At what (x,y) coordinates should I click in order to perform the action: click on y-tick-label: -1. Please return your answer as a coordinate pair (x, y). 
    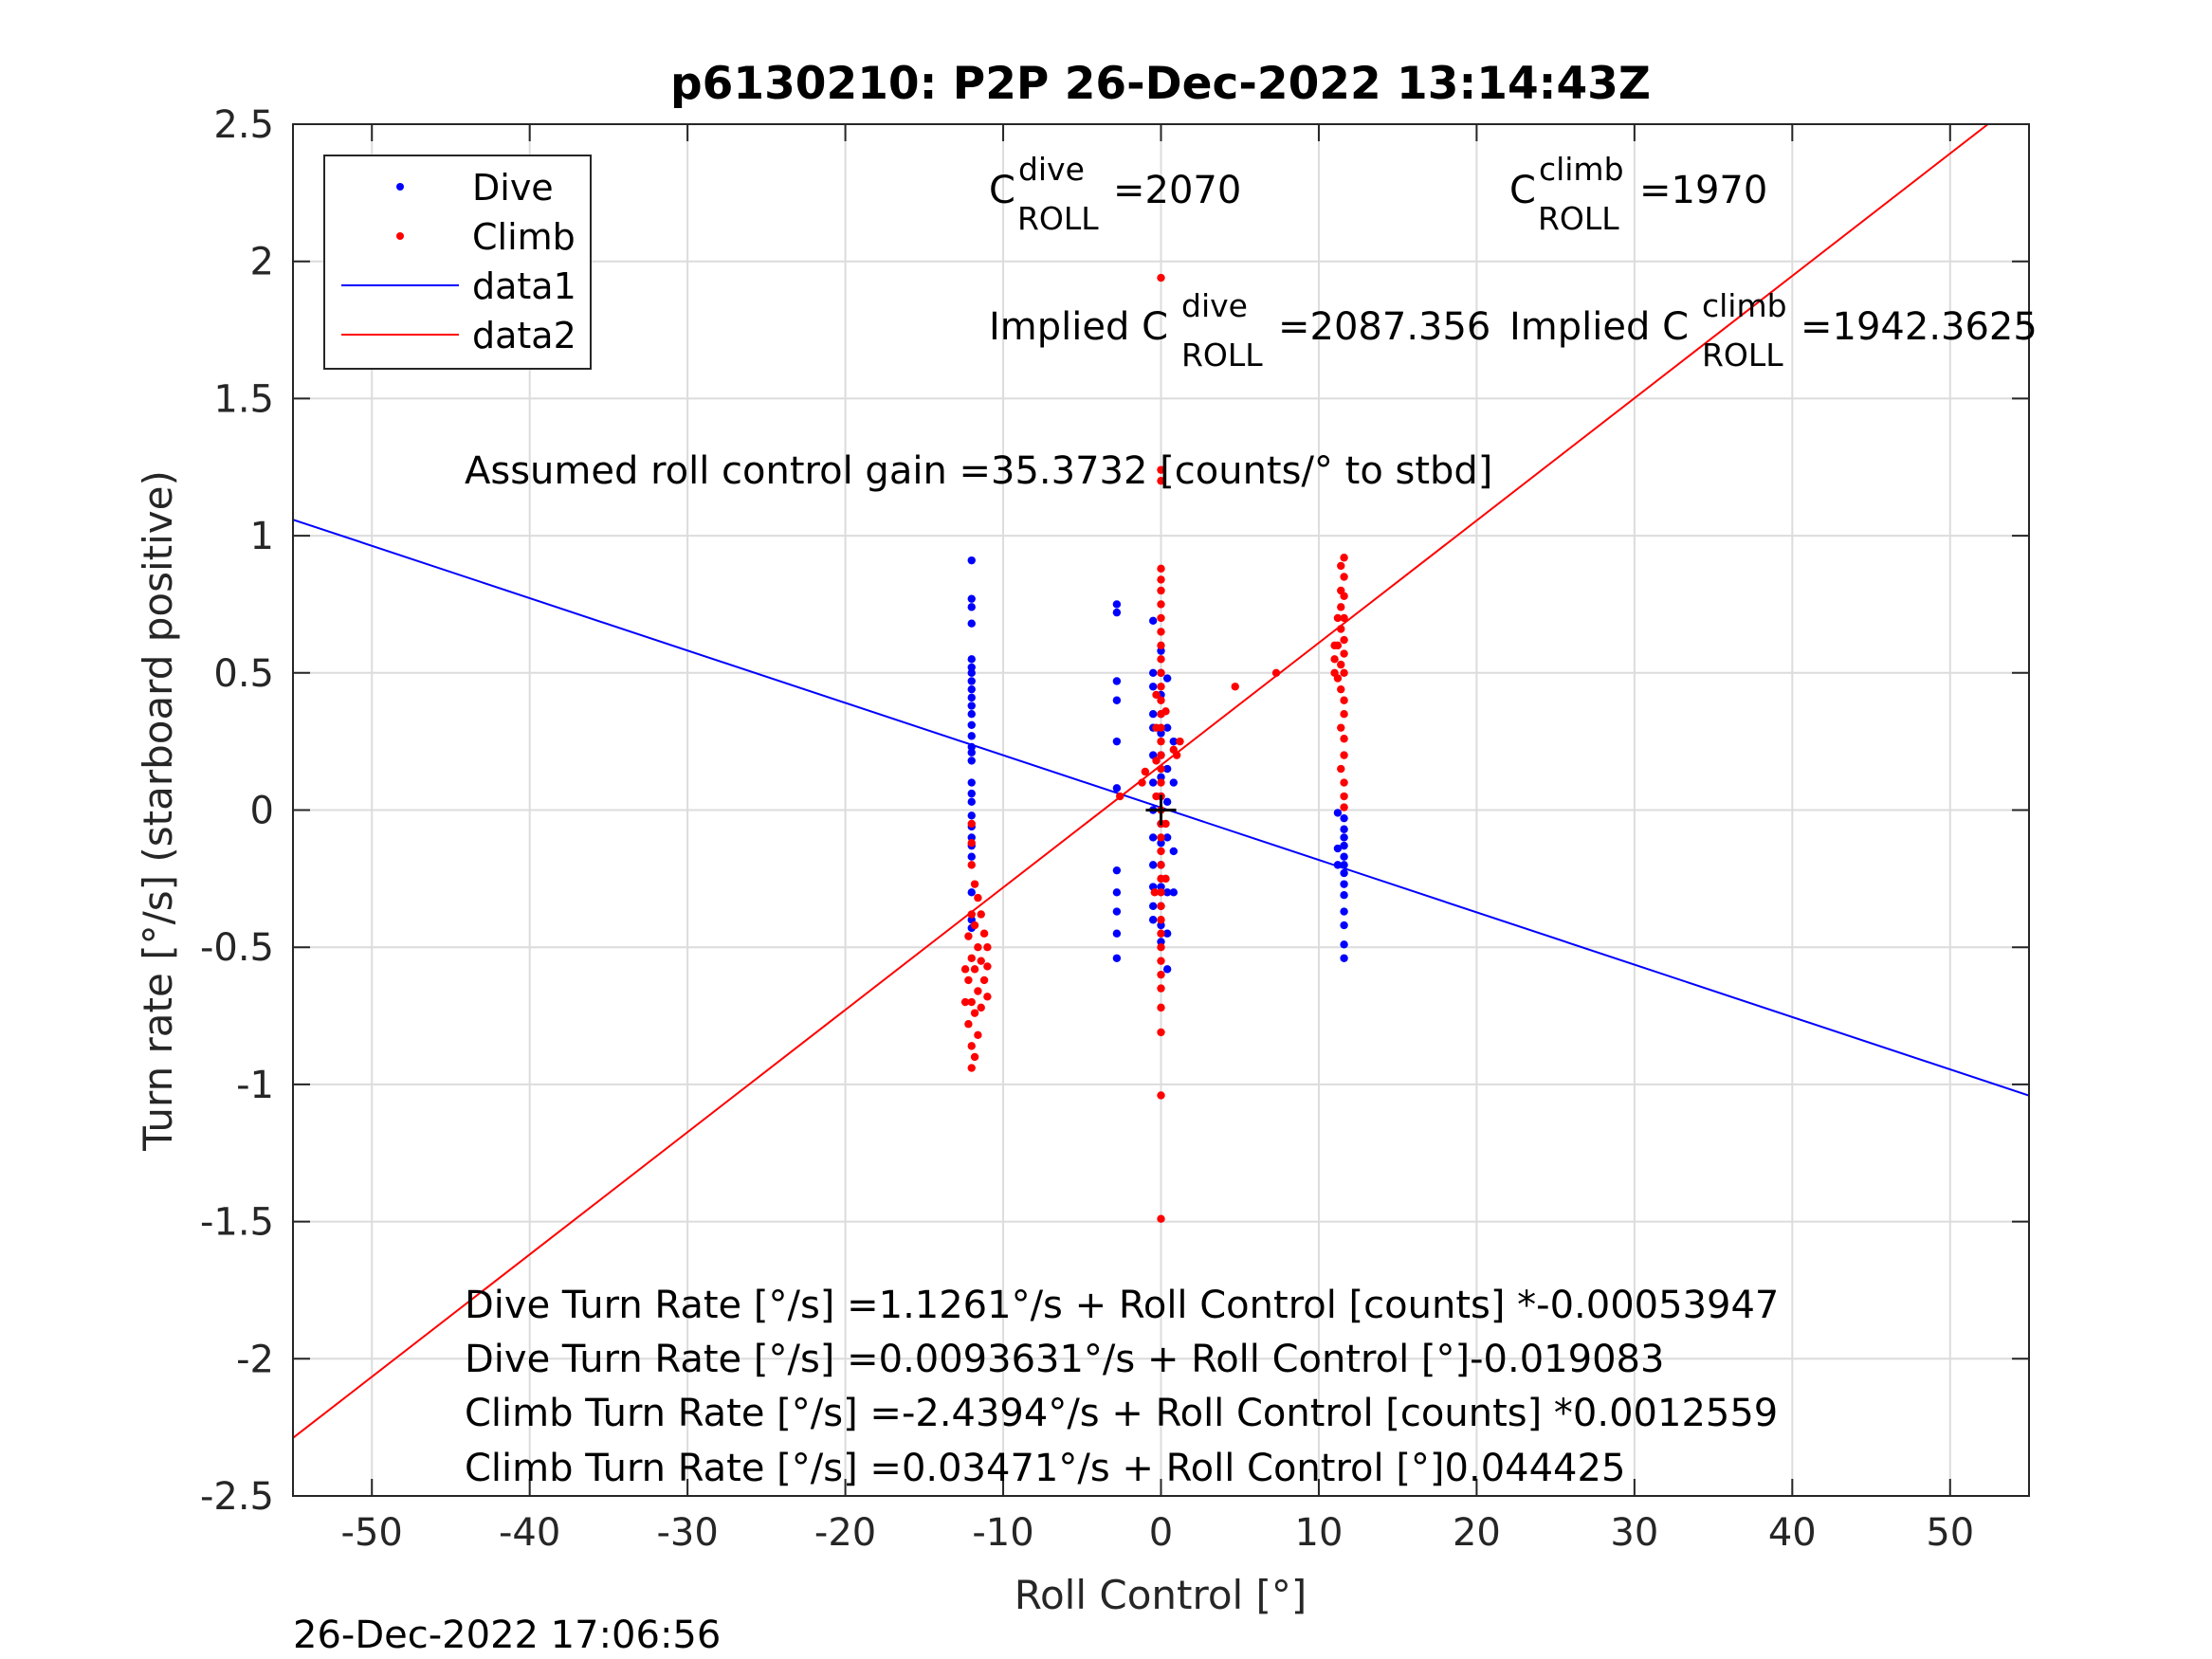
    Looking at the image, I should click on (255, 1085).